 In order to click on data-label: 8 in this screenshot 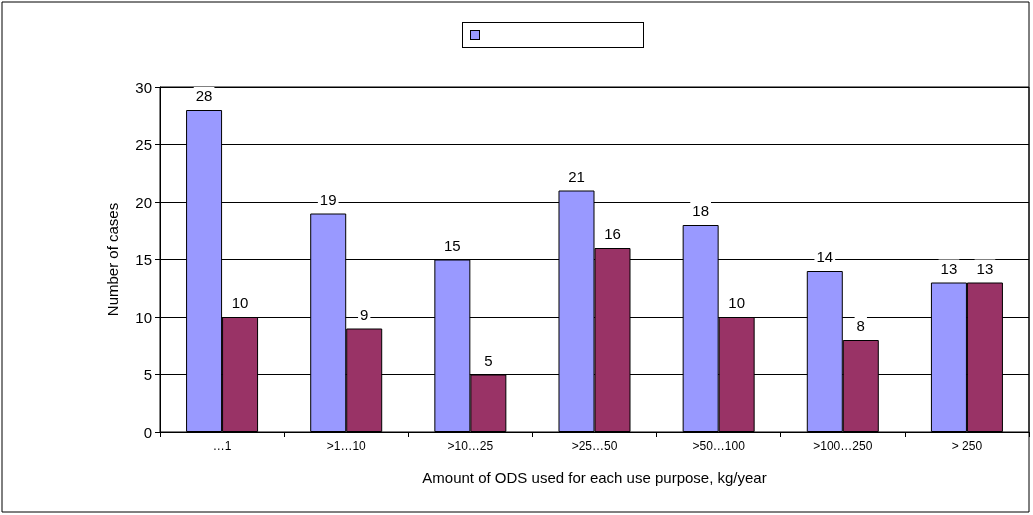, I will do `click(860, 325)`.